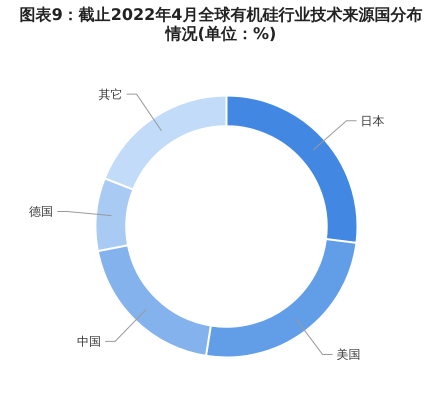 The height and width of the screenshot is (418, 442). What do you see at coordinates (348, 355) in the screenshot?
I see `slice-label: 美国` at bounding box center [348, 355].